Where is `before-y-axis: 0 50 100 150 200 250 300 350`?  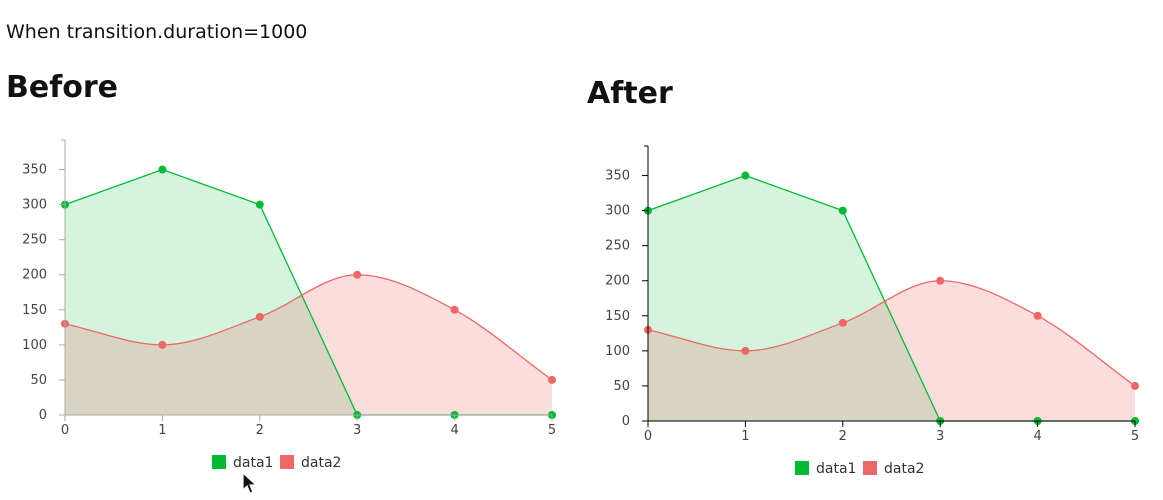
before-y-axis: 0 50 100 150 200 250 300 350 is located at coordinates (44, 281).